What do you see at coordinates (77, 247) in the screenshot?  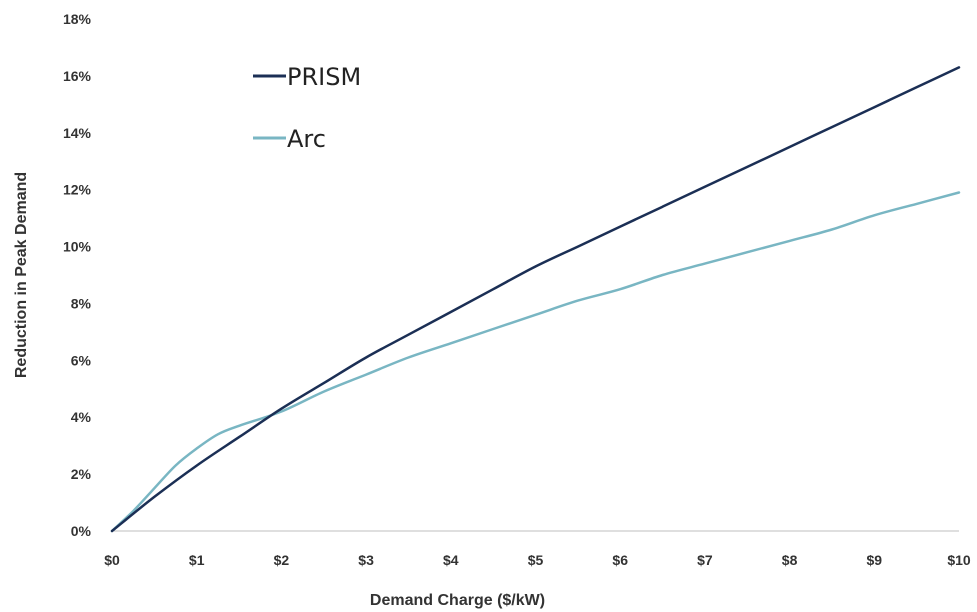 I see `y-tick-label: 10%` at bounding box center [77, 247].